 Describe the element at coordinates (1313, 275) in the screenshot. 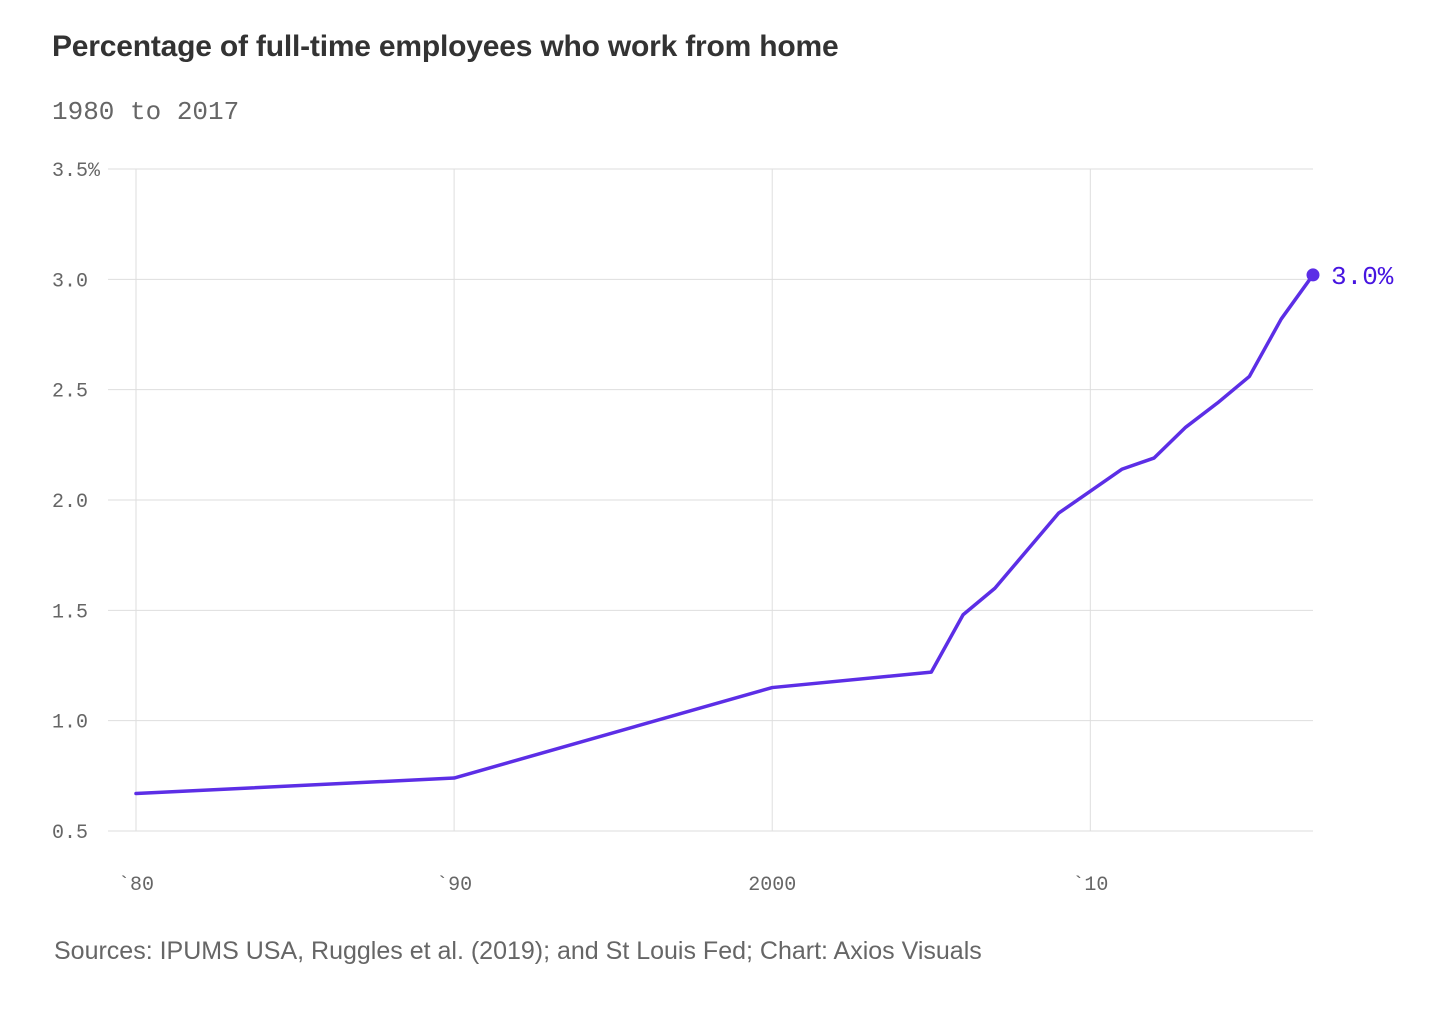

I see `end-point-marker` at that location.